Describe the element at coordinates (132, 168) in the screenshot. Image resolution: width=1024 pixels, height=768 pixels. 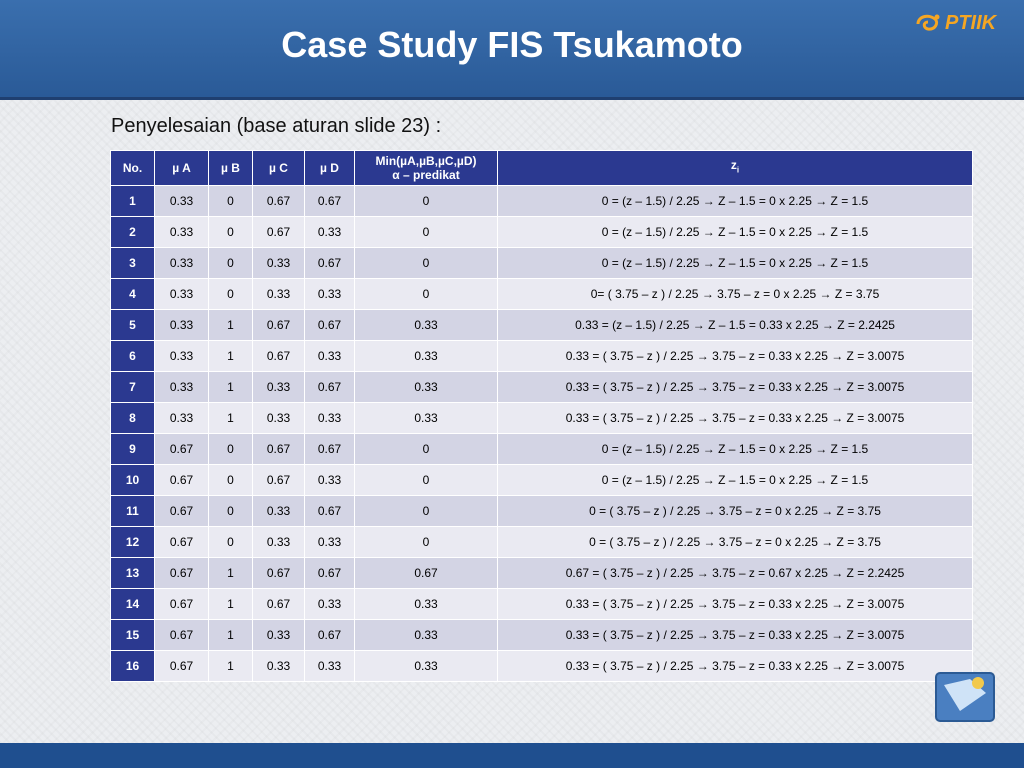
I see `header-no: No.` at that location.